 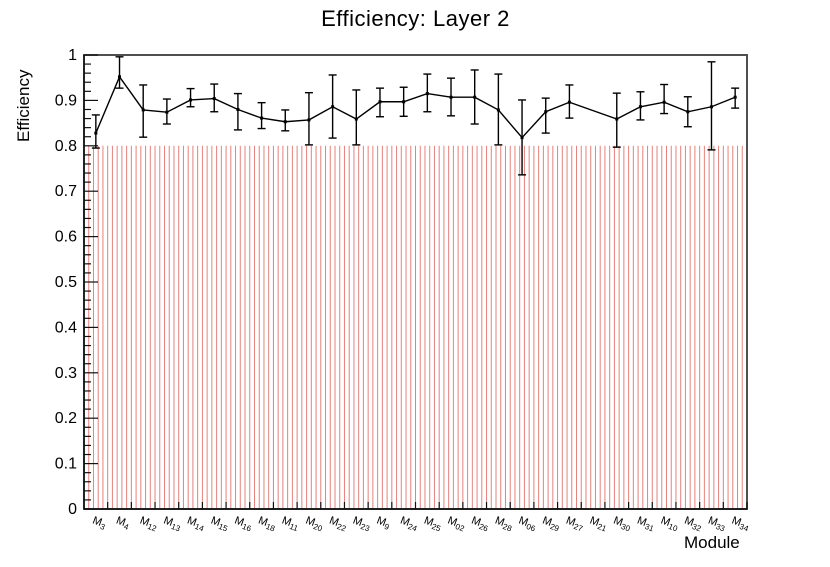 What do you see at coordinates (433, 524) in the screenshot?
I see `x-category-label: M25` at bounding box center [433, 524].